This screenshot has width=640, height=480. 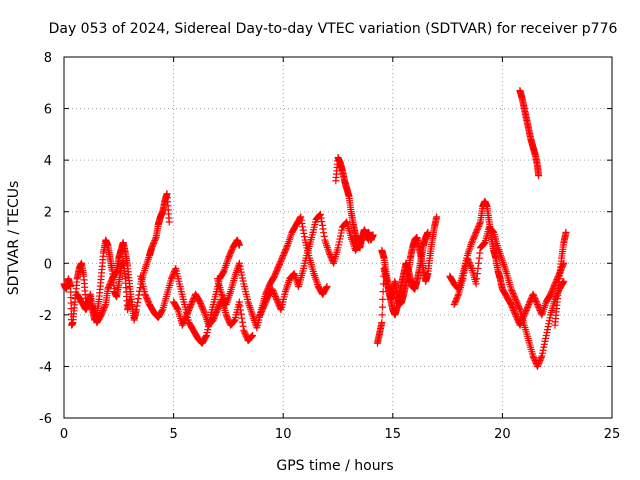 I want to click on y-tick-label: -2, so click(x=45, y=316).